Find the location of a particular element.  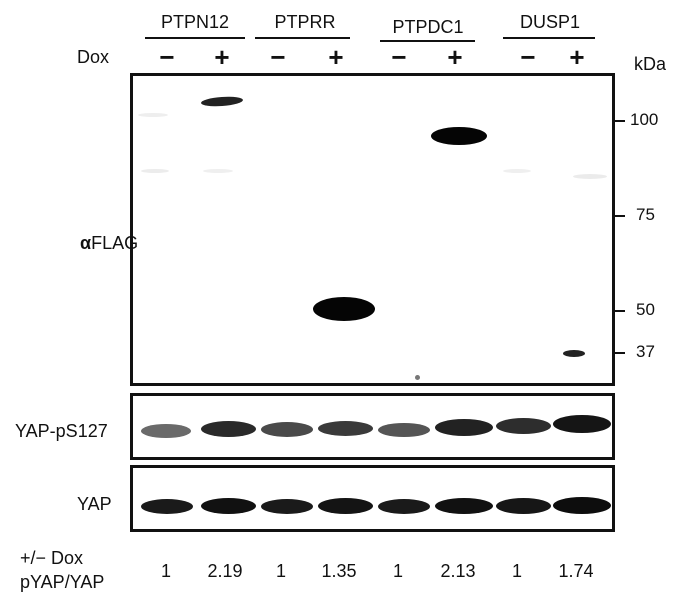

sign-minus-2: − is located at coordinates (278, 57).